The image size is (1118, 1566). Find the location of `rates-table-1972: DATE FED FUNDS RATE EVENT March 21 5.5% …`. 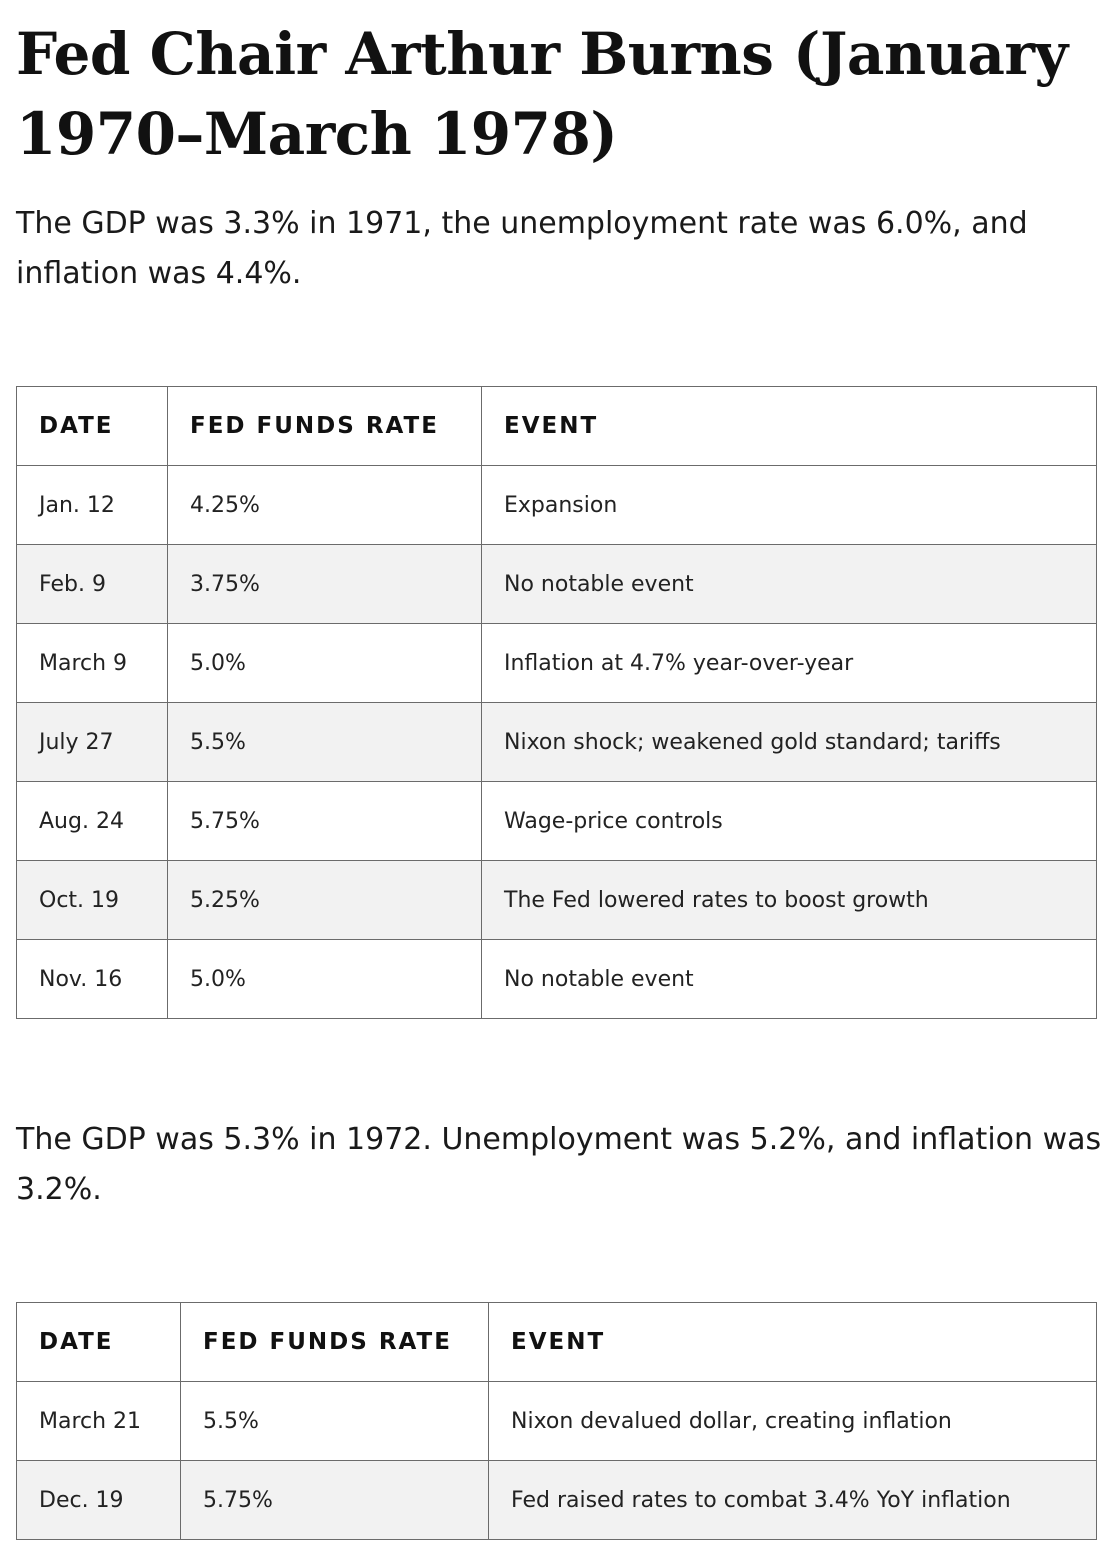

rates-table-1972: DATE FED FUNDS RATE EVENT March 21 5.5% … is located at coordinates (556, 1421).